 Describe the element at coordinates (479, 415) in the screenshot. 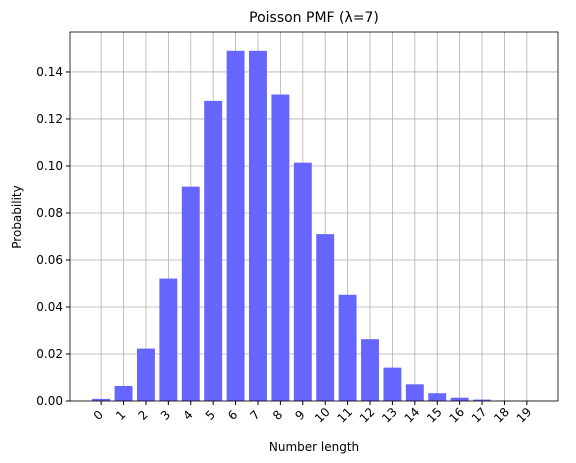

I see `x-tick-label: 17` at that location.